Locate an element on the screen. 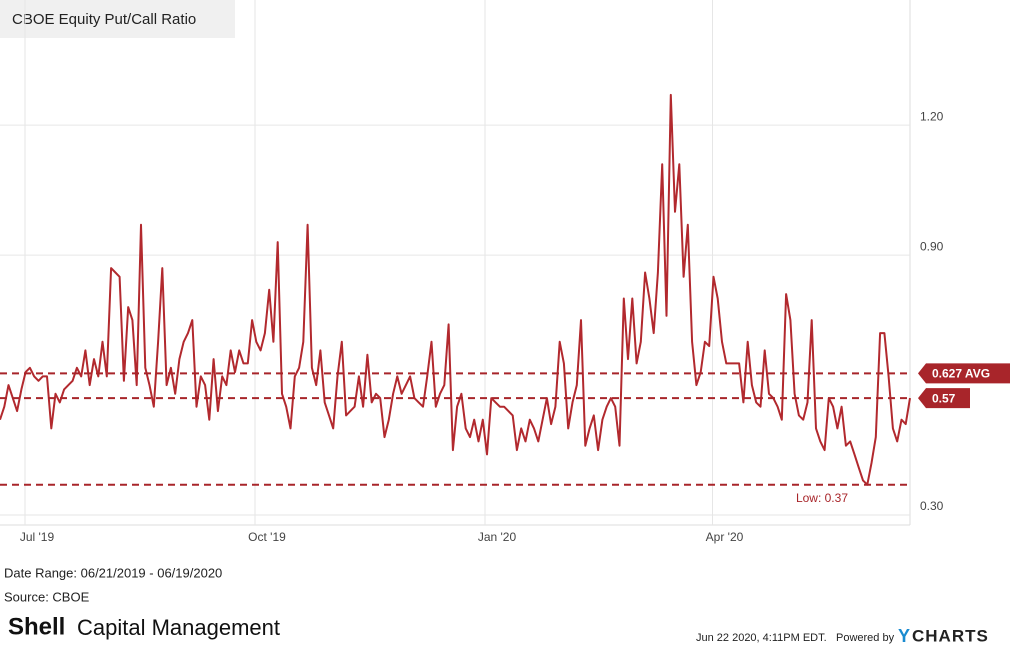  y-tick-label: 0.90 is located at coordinates (932, 246).